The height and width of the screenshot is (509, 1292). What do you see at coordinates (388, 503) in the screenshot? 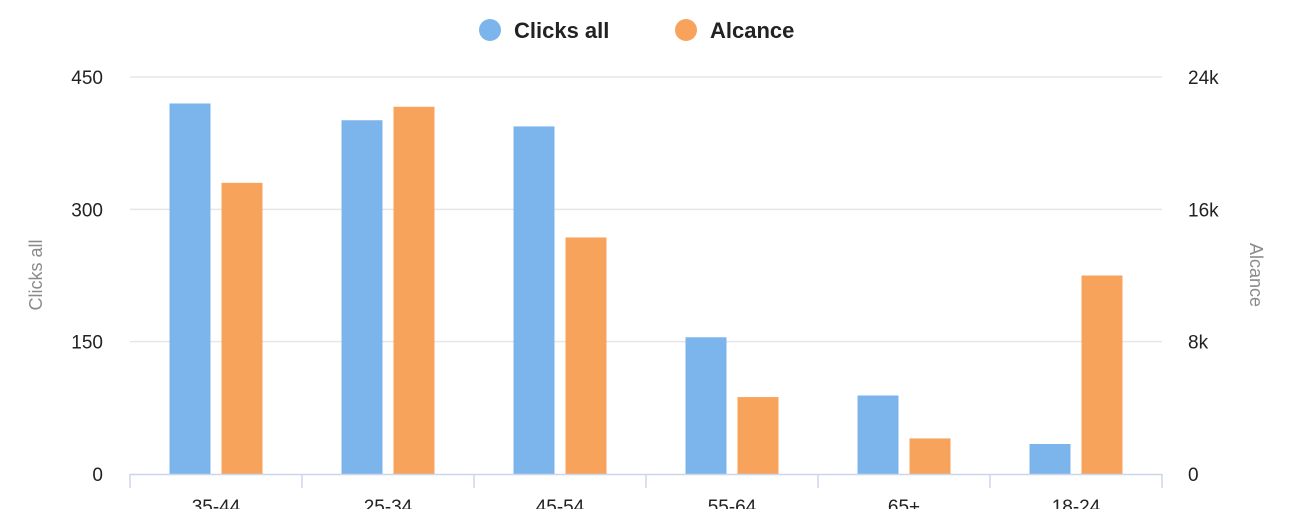
I see `x-axis-category-label: 25-34` at bounding box center [388, 503].